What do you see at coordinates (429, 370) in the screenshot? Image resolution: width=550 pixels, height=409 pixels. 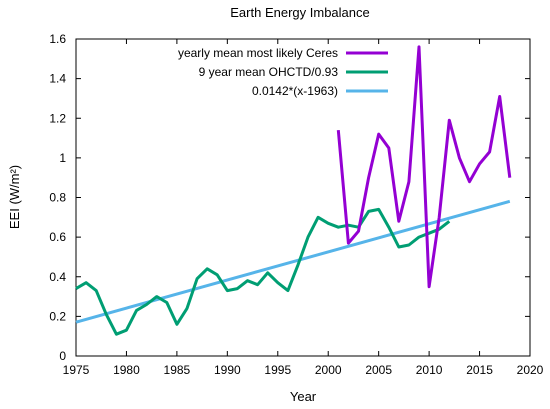 I see `x-tick-label: 2010` at bounding box center [429, 370].